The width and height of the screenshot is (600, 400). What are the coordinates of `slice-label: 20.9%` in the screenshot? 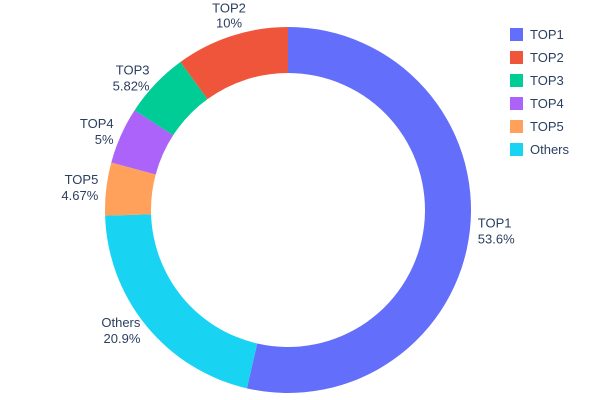 It's located at (122, 338).